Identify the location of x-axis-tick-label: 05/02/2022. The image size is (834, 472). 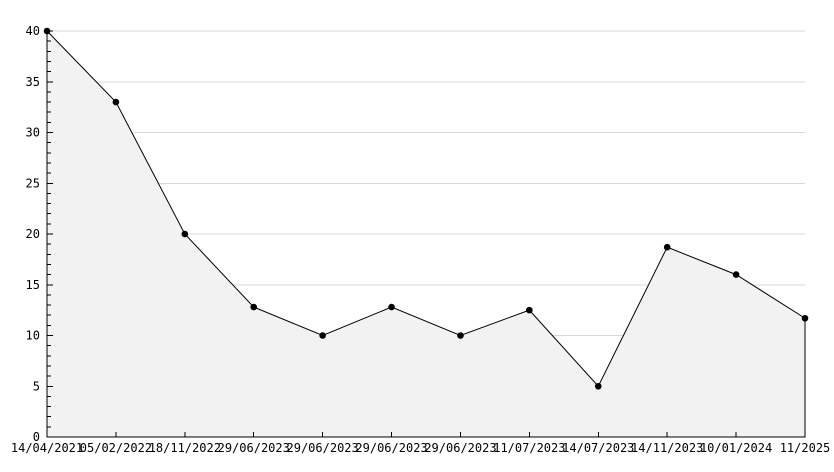
(116, 448).